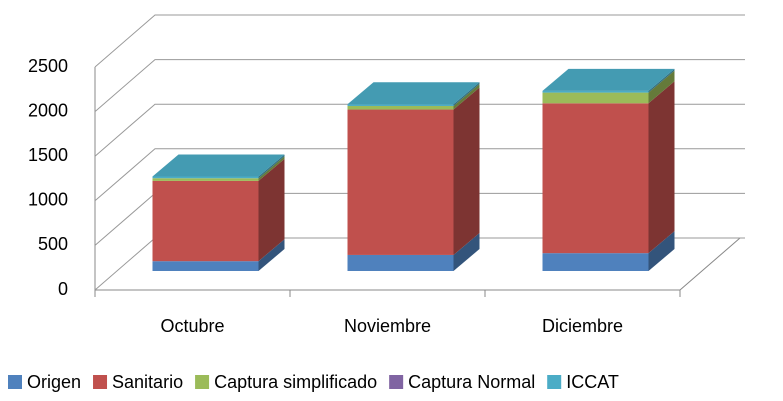 The width and height of the screenshot is (783, 401). What do you see at coordinates (710, 264) in the screenshot?
I see `floor-edge` at bounding box center [710, 264].